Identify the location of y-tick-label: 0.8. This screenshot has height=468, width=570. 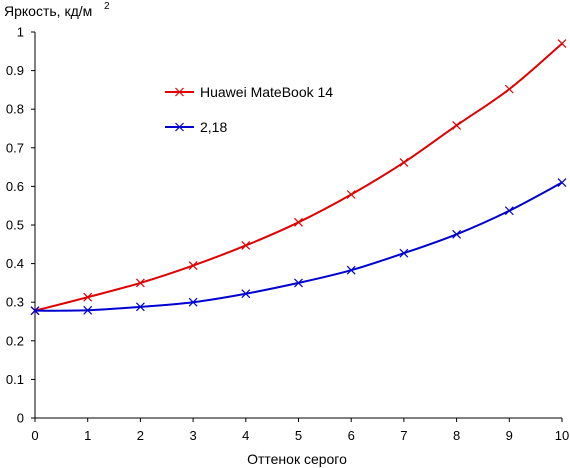
(15, 109).